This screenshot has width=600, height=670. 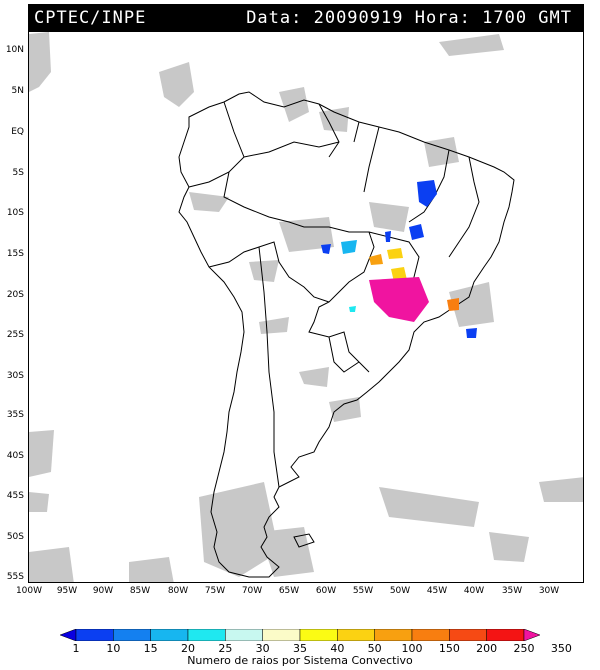 What do you see at coordinates (412, 648) in the screenshot?
I see `color-scale-tick: 100` at bounding box center [412, 648].